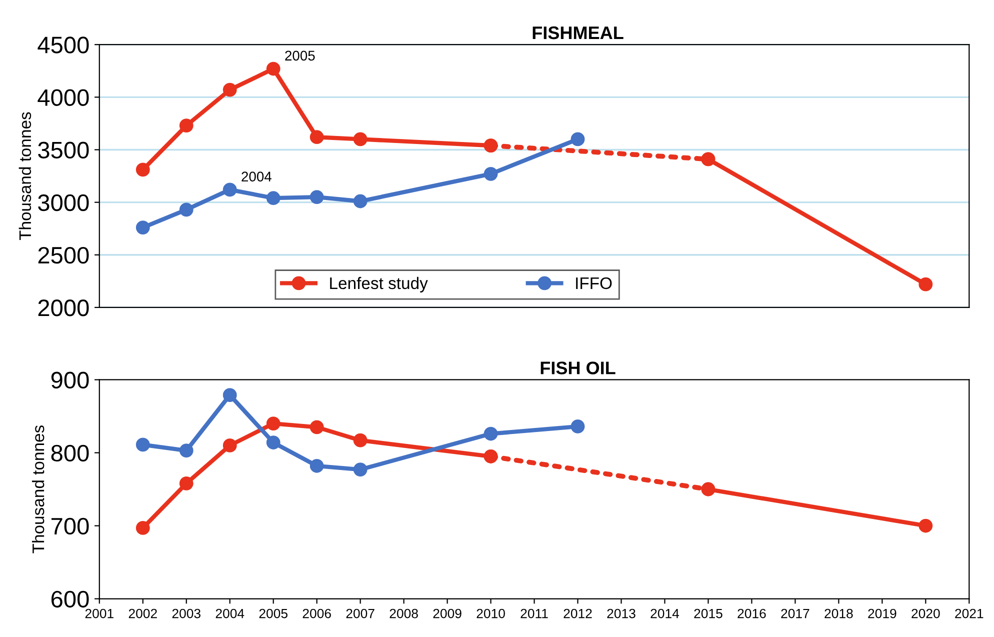 Image resolution: width=994 pixels, height=637 pixels. What do you see at coordinates (795, 613) in the screenshot?
I see `x-tick-label: 2017` at bounding box center [795, 613].